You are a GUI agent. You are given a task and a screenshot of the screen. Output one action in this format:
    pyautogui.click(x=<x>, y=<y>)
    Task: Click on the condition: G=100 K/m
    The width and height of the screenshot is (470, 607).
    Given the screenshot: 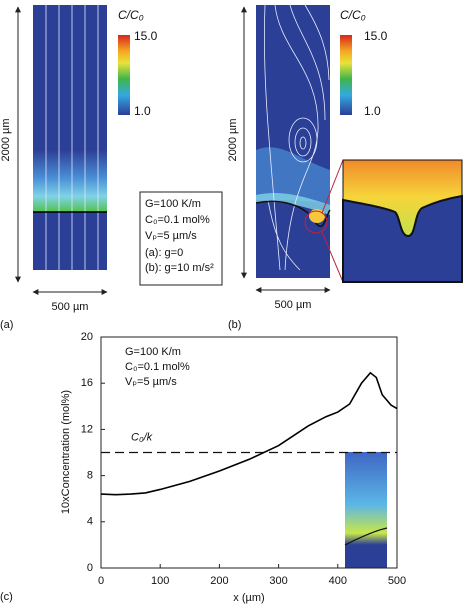 What is the action you would take?
    pyautogui.click(x=173, y=204)
    